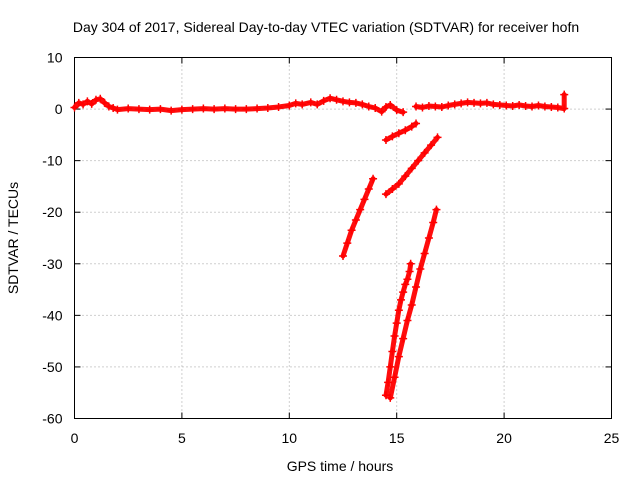 Image resolution: width=640 pixels, height=480 pixels. Describe the element at coordinates (290, 438) in the screenshot. I see `x-tick-label: 10` at that location.